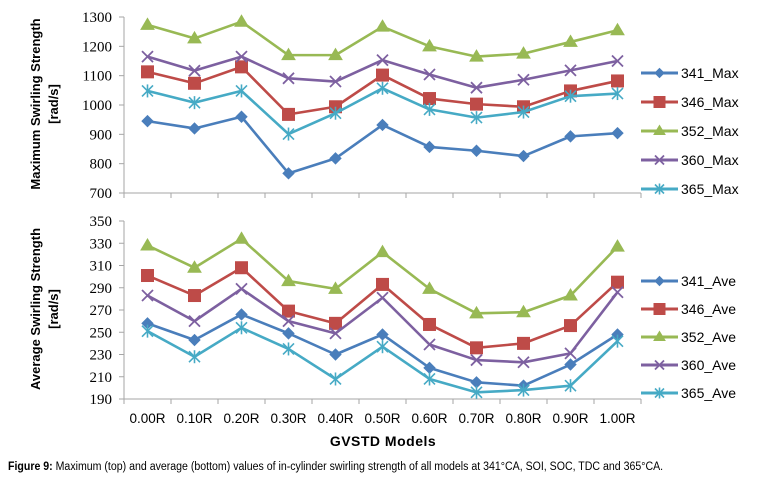 The height and width of the screenshot is (494, 782). Describe the element at coordinates (708, 365) in the screenshot. I see `legend-label: 360_Ave` at that location.